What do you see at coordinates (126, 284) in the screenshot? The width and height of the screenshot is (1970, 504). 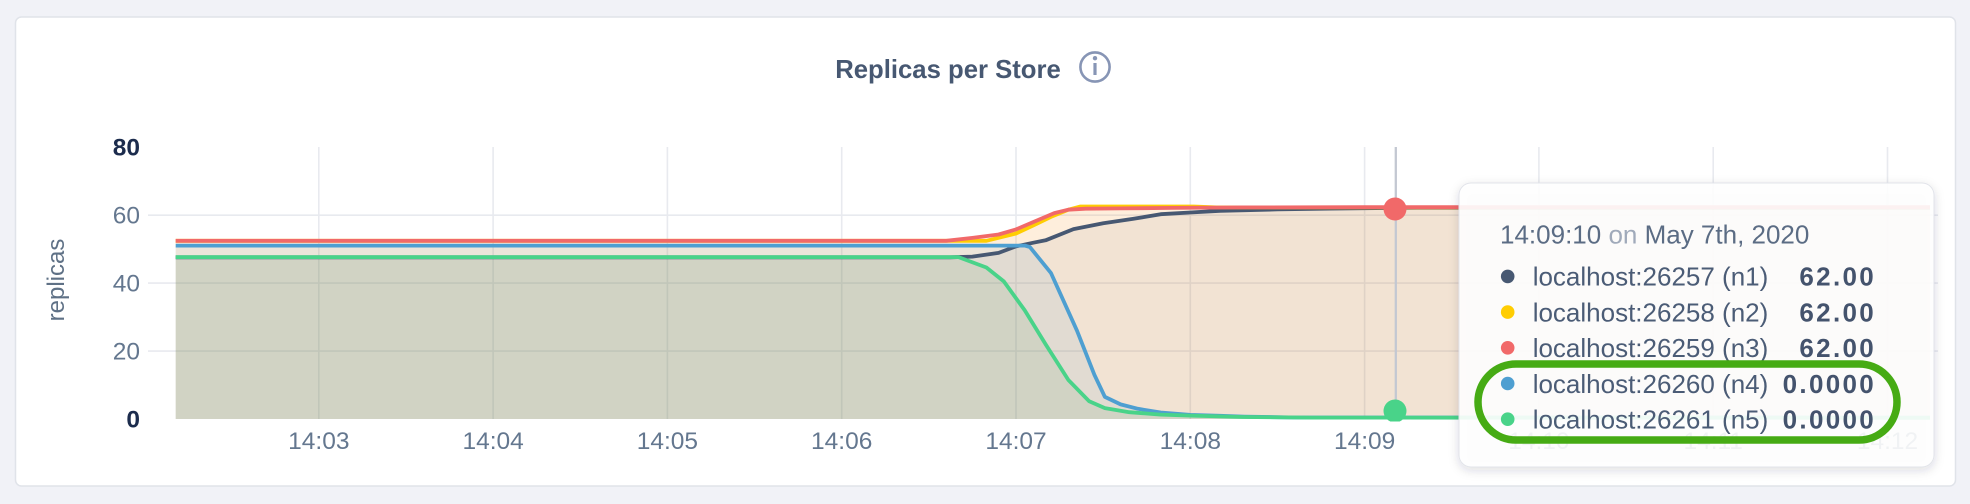 I see `svg-text: 40` at bounding box center [126, 284].